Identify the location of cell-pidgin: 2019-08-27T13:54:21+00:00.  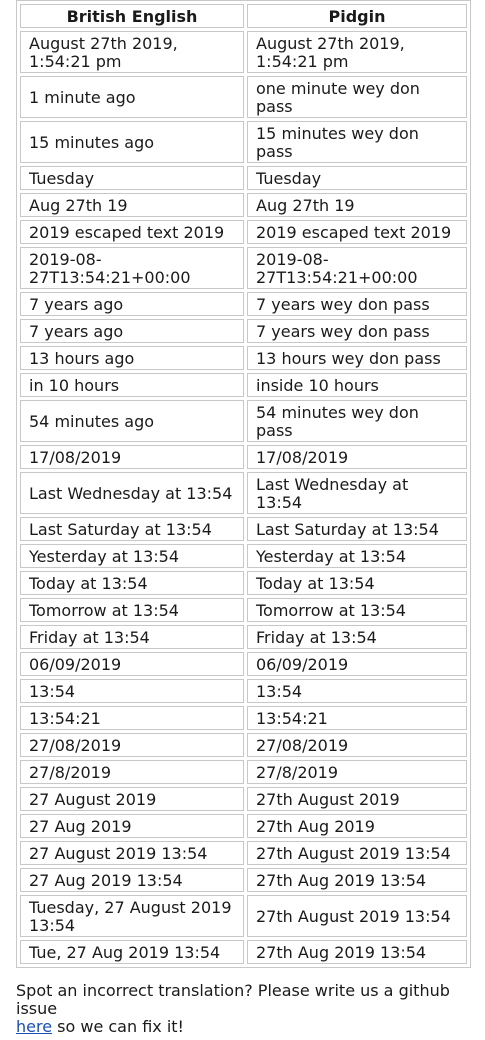
(357, 268).